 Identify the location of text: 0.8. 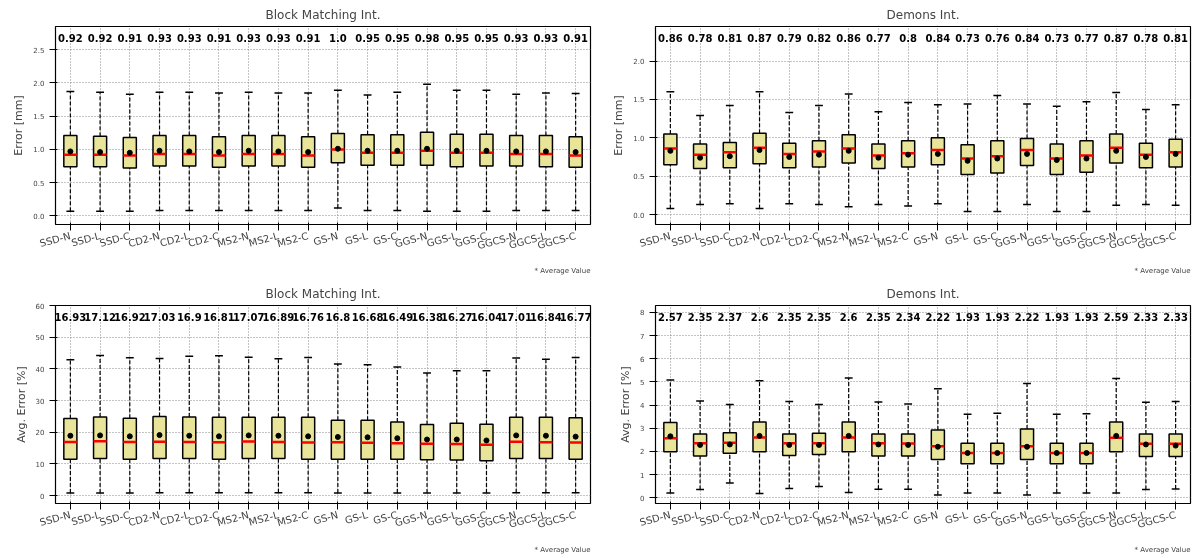
(908, 39).